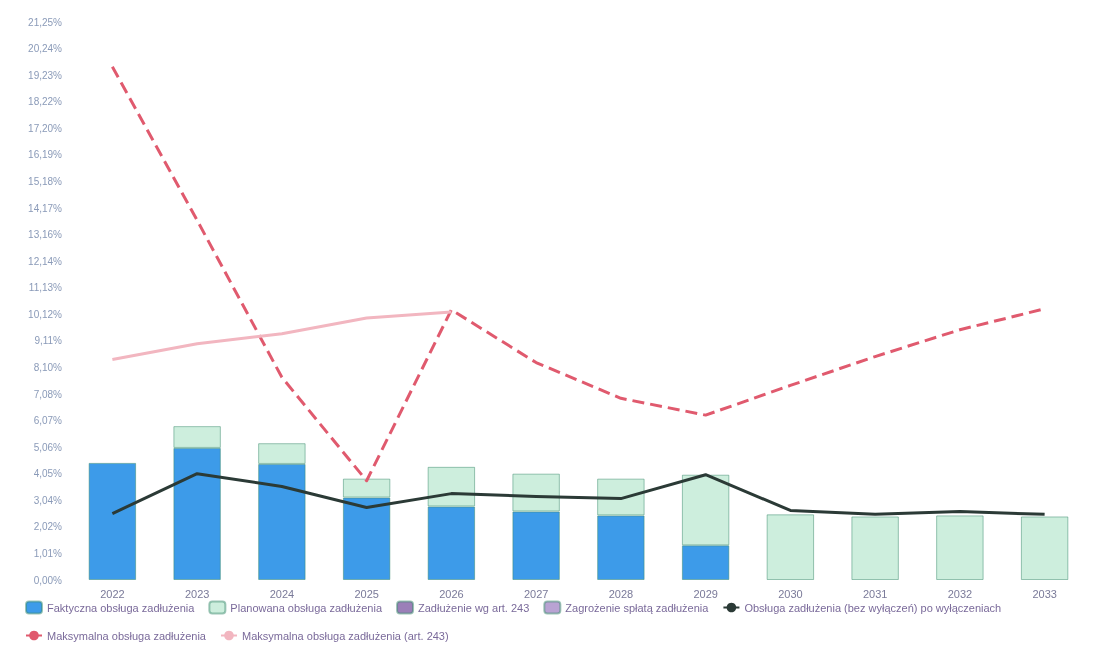 This screenshot has height=654, width=1107. I want to click on y-tick-label: 18,22%, so click(45, 102).